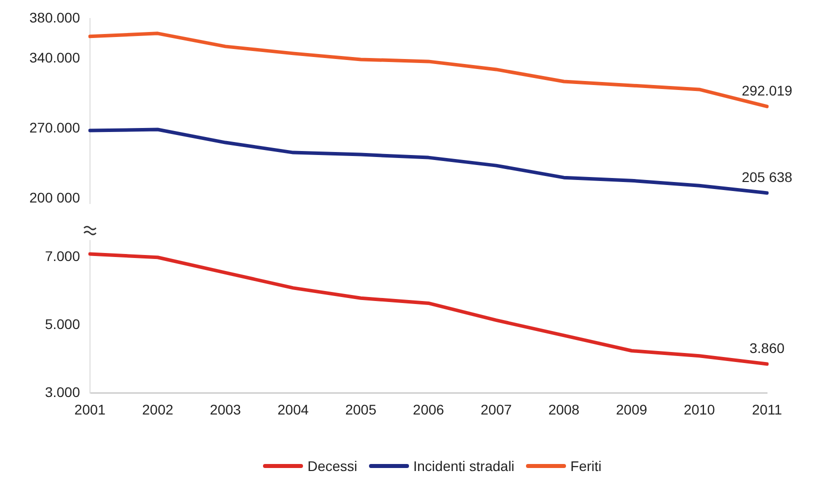 The image size is (817, 486). Describe the element at coordinates (700, 409) in the screenshot. I see `x-tick-label: 2010` at that location.